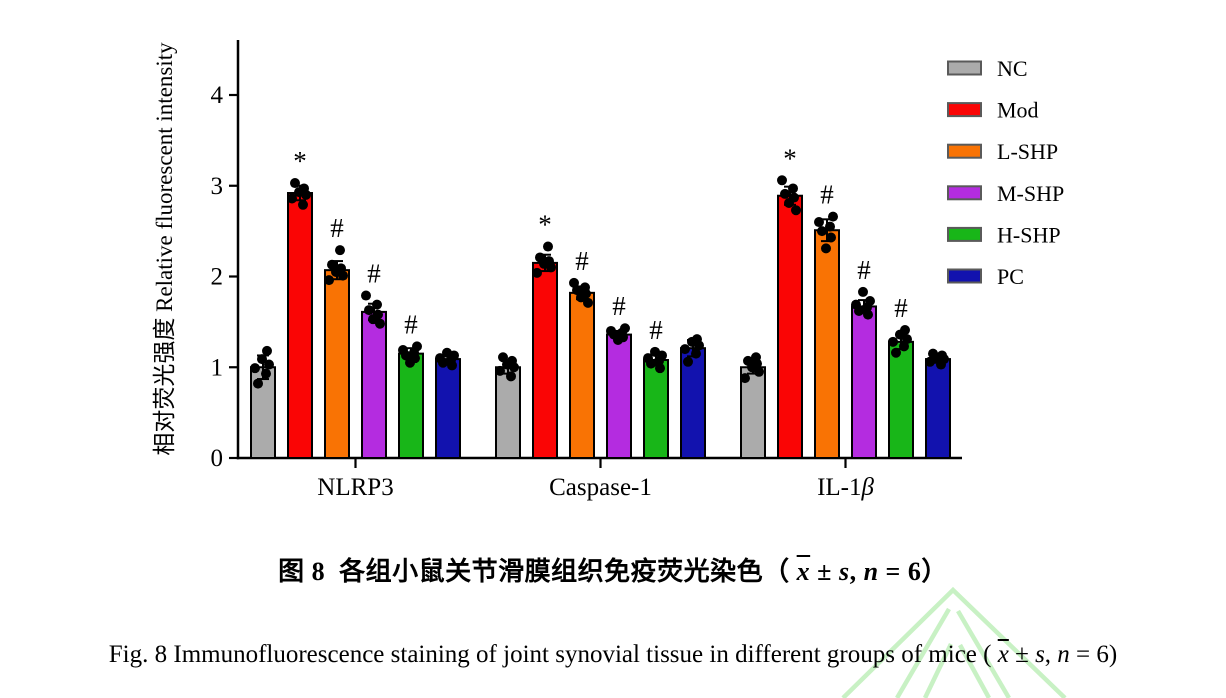 The height and width of the screenshot is (698, 1226). I want to click on legend-label-PC: PC, so click(1010, 276).